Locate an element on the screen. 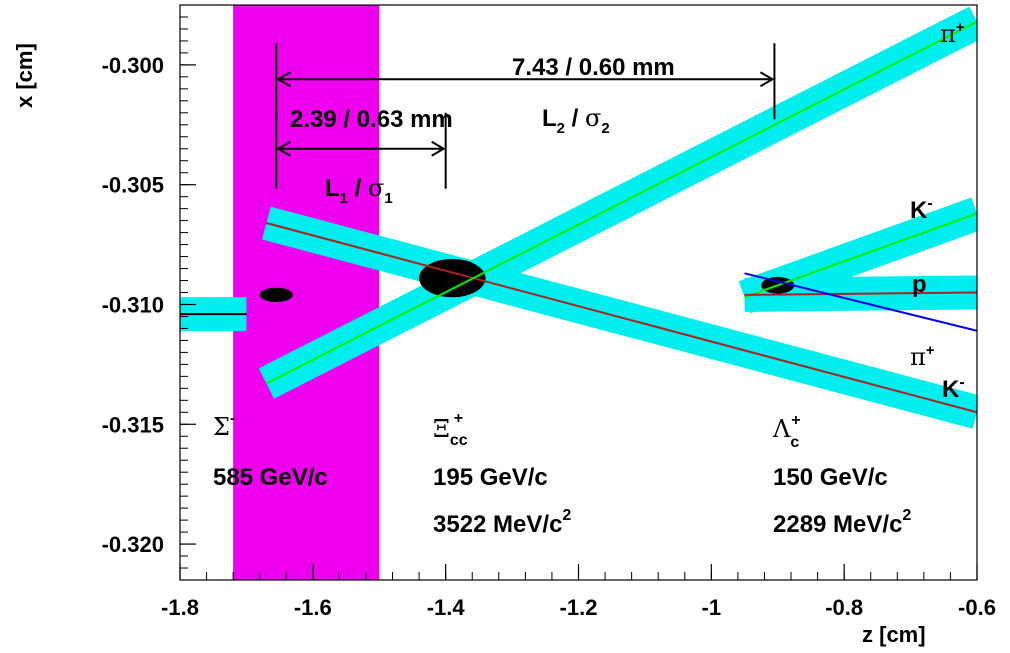  l2-value-label: 7.43 / 0.60 mm is located at coordinates (593, 67).